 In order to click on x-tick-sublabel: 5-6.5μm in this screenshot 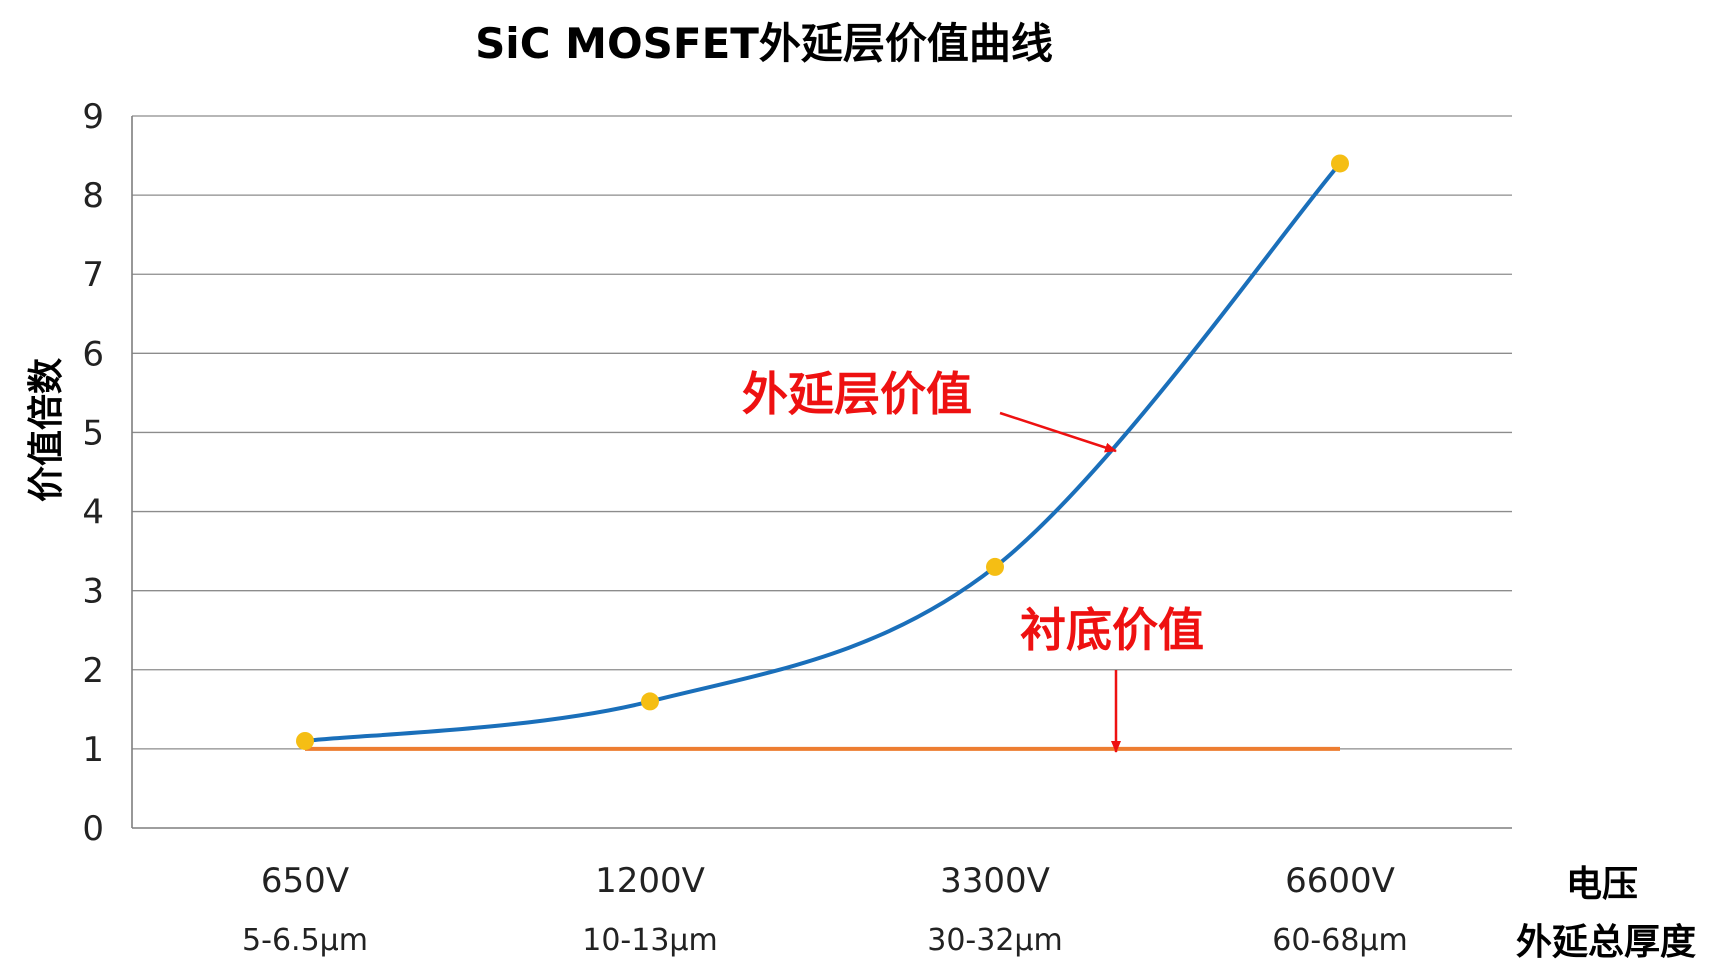, I will do `click(305, 940)`.